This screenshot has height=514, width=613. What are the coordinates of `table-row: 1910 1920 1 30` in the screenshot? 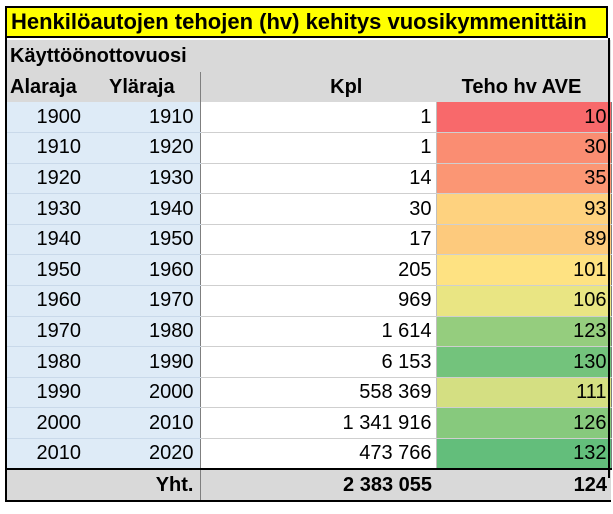 It's located at (309, 148).